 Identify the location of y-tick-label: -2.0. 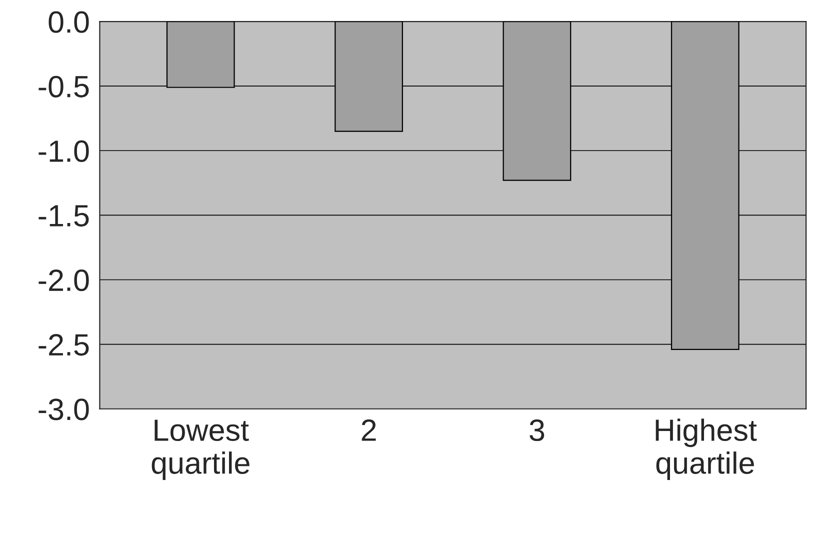
(63, 280).